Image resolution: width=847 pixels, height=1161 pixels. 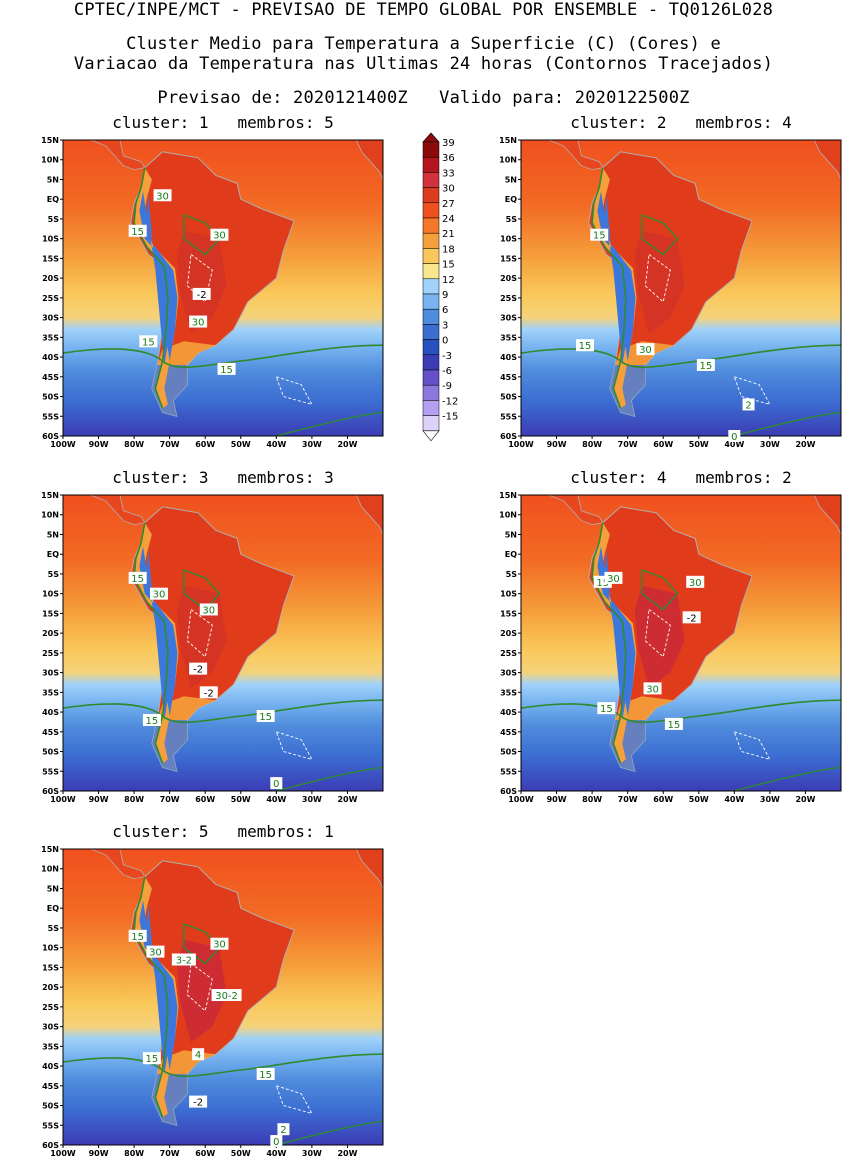 I want to click on lat-label: EQ, so click(x=511, y=554).